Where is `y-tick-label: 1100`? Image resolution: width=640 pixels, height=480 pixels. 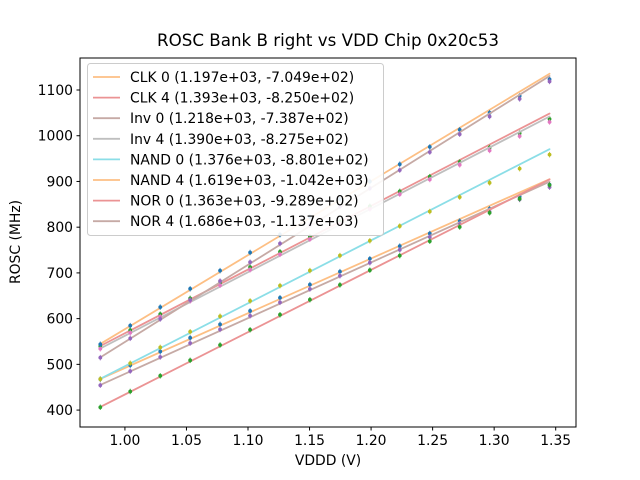 y-tick-label: 1100 is located at coordinates (55, 91).